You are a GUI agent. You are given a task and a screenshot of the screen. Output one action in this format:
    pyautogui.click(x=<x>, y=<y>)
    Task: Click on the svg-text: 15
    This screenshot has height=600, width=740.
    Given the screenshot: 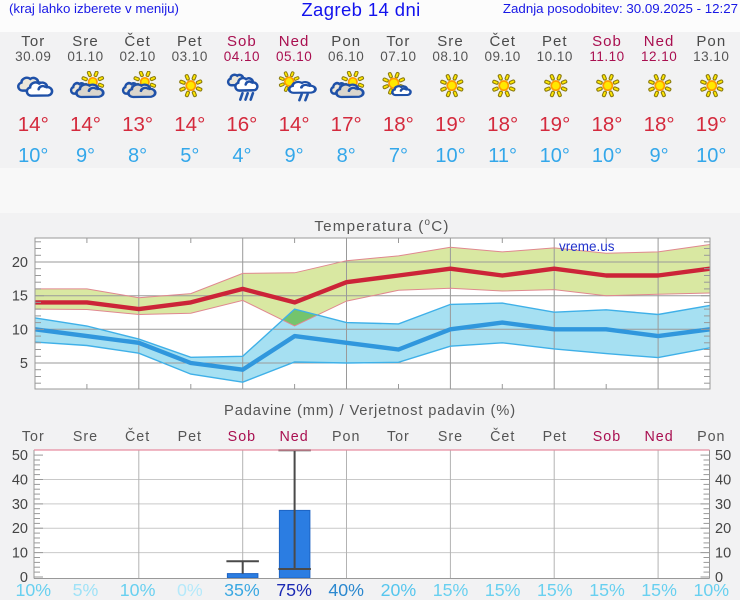 What is the action you would take?
    pyautogui.click(x=20, y=297)
    